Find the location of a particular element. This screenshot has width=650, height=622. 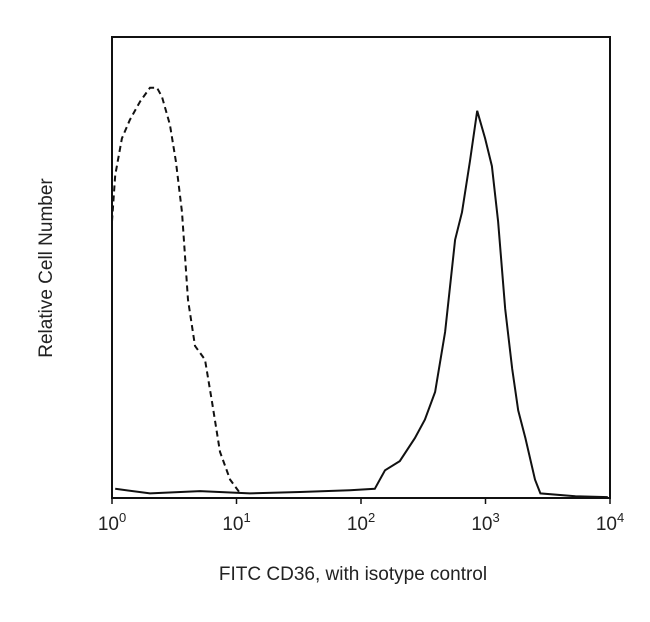

x-tick-label: 10⁰ is located at coordinates (112, 522).